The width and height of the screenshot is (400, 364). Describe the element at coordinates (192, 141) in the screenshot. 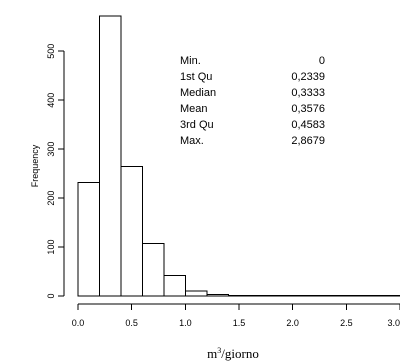

I see `stat-label: Max.` at that location.